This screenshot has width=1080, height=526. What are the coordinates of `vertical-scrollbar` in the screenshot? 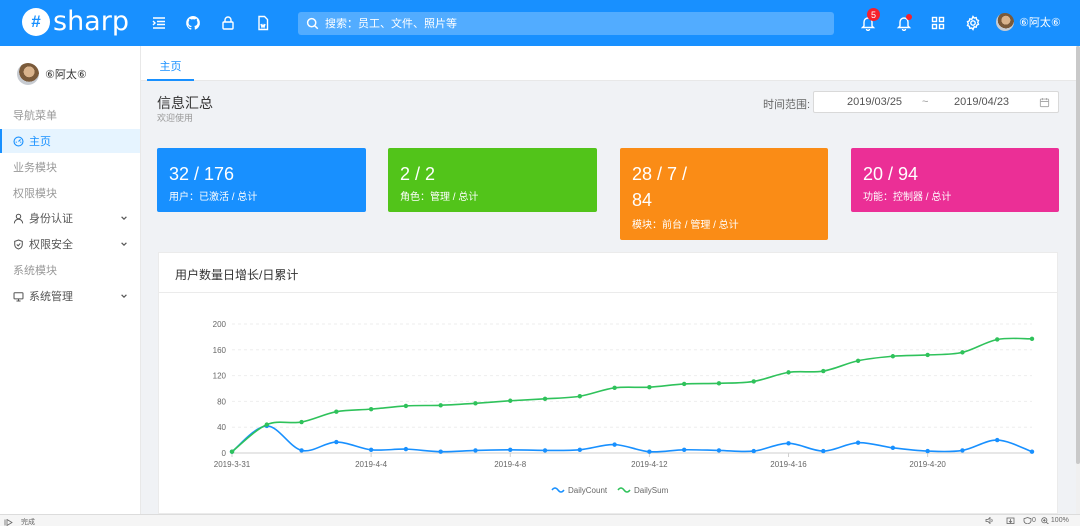 It's located at (1078, 280).